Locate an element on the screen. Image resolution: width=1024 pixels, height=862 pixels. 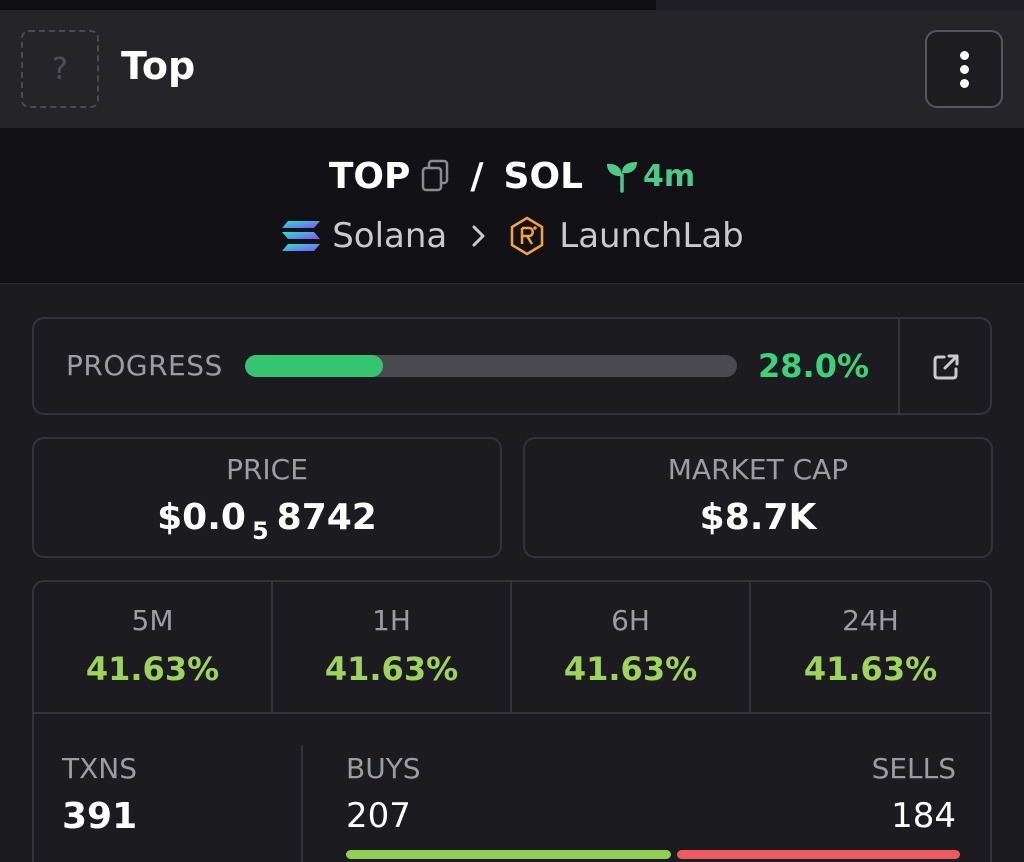
sprout-icon is located at coordinates (622, 177).